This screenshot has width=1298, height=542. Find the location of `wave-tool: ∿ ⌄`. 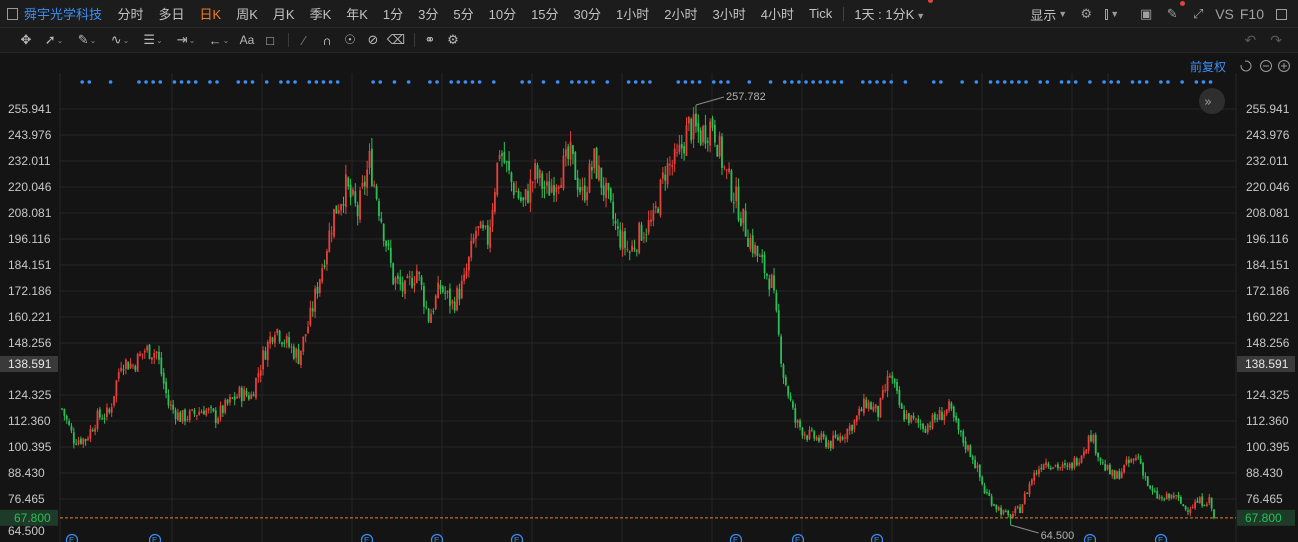

wave-tool: ∿ ⌄ is located at coordinates (120, 40).